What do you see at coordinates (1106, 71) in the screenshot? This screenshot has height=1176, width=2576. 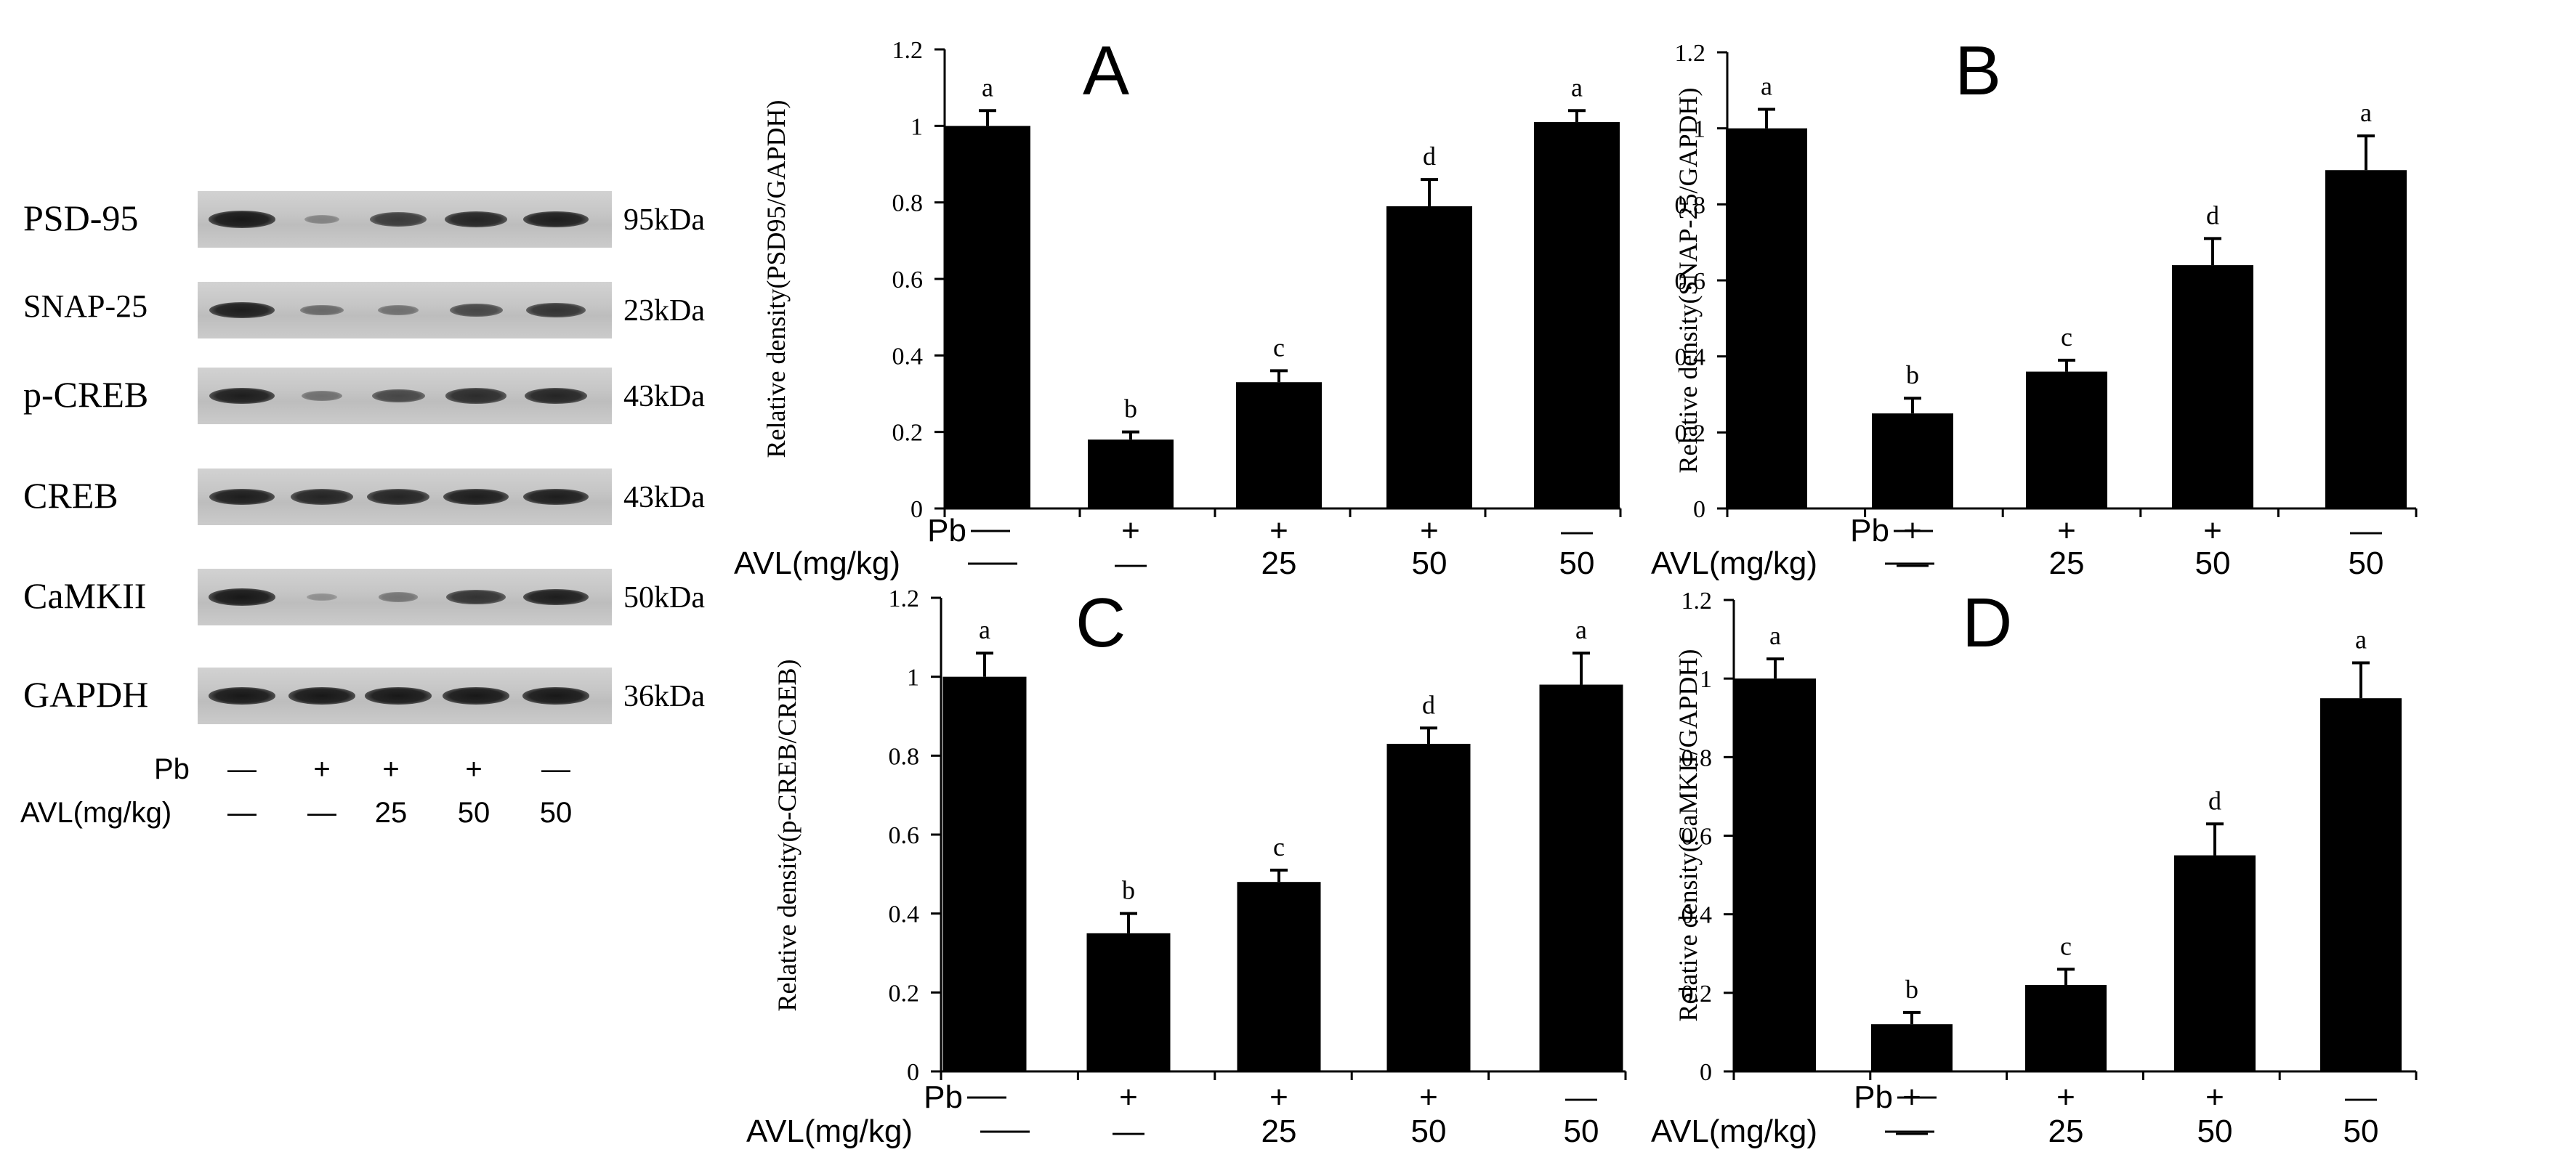 I see `panel-letter: A` at bounding box center [1106, 71].